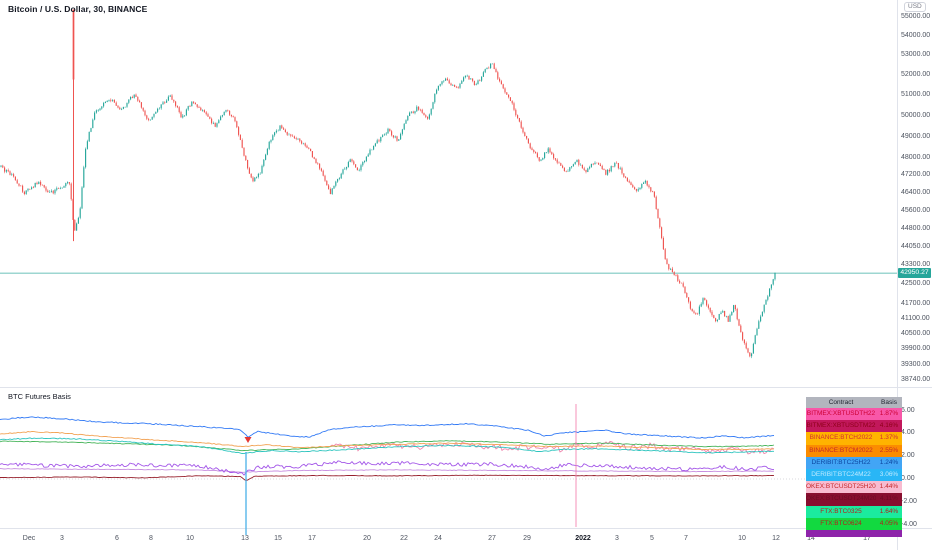 Image resolution: width=932 pixels, height=550 pixels. What do you see at coordinates (908, 456) in the screenshot?
I see `basis-tick: 2.00` at bounding box center [908, 456].